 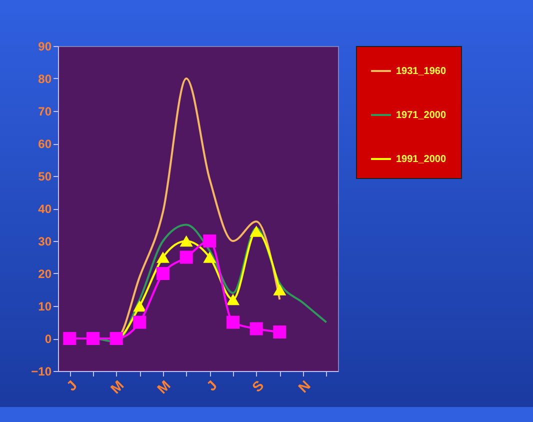 What do you see at coordinates (45, 209) in the screenshot?
I see `y-tick-label: 40` at bounding box center [45, 209].